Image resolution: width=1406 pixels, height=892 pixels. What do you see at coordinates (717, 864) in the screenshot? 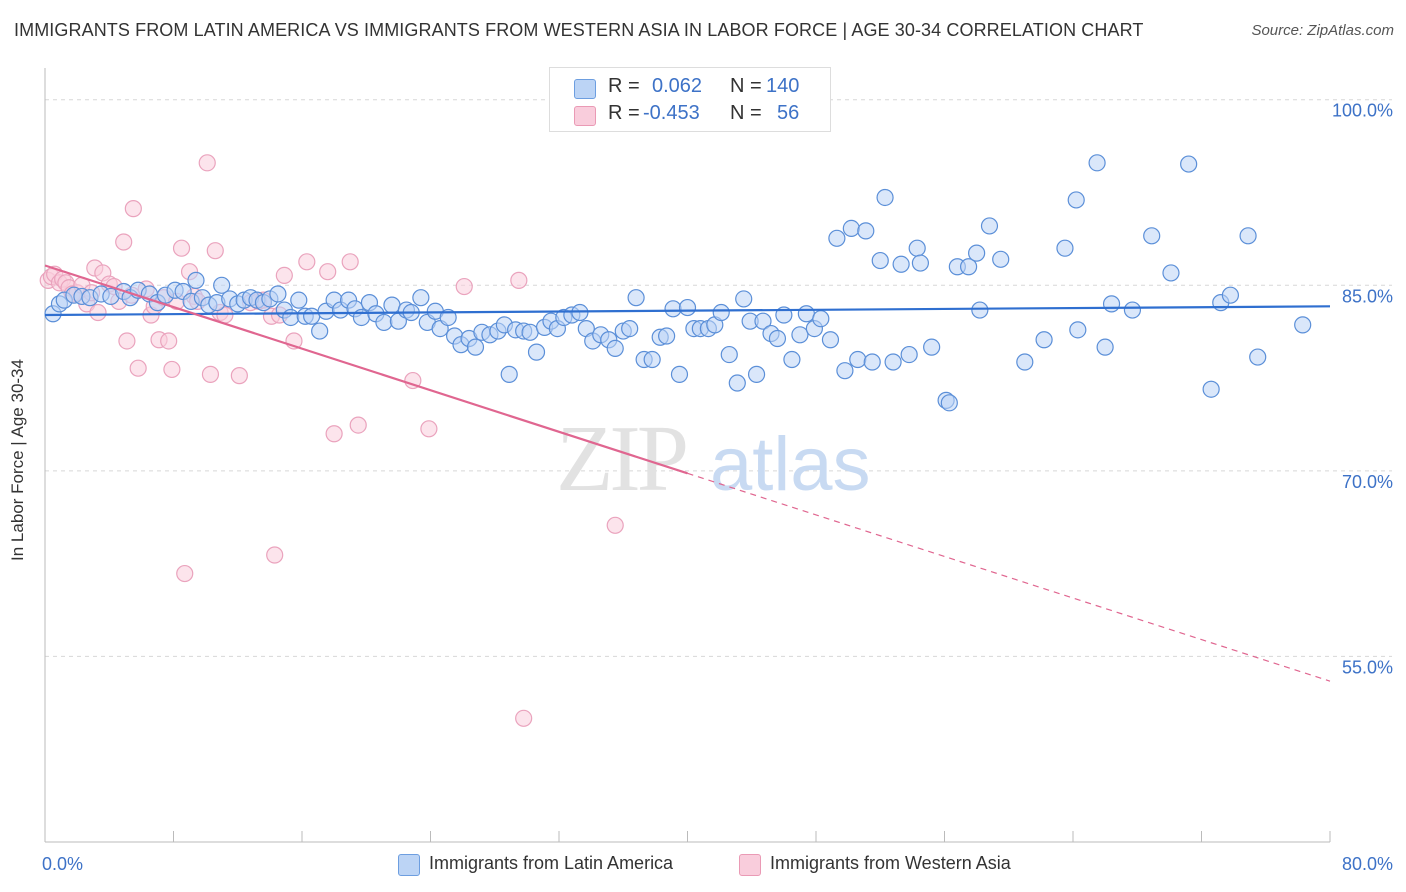
I see `x-tick-labels: 0.0% 80.0%` at bounding box center [717, 864].